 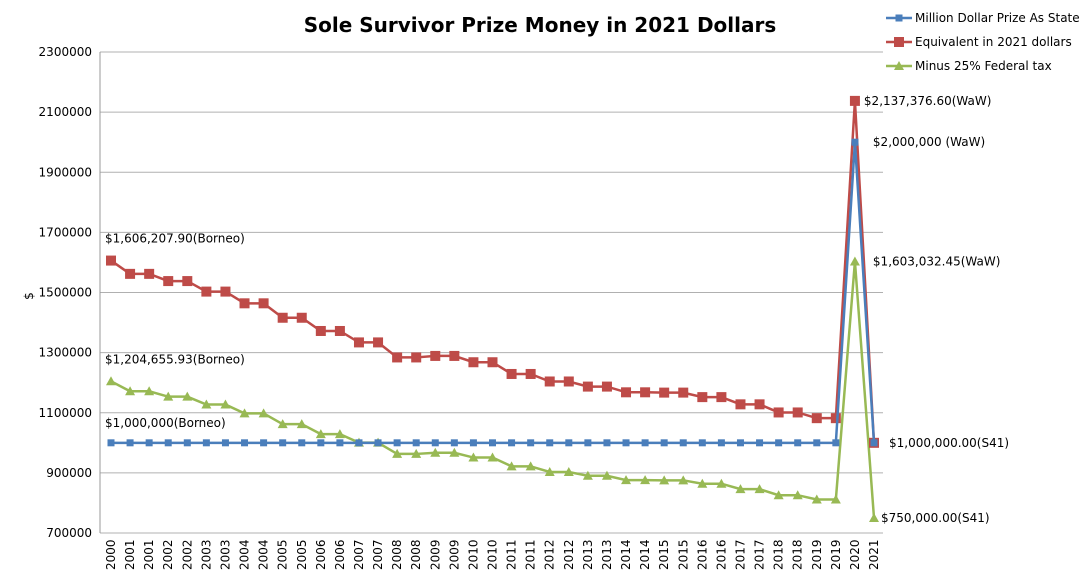 What do you see at coordinates (165, 423) in the screenshot?
I see `data-label: $1,000,000(Borneo)` at bounding box center [165, 423].